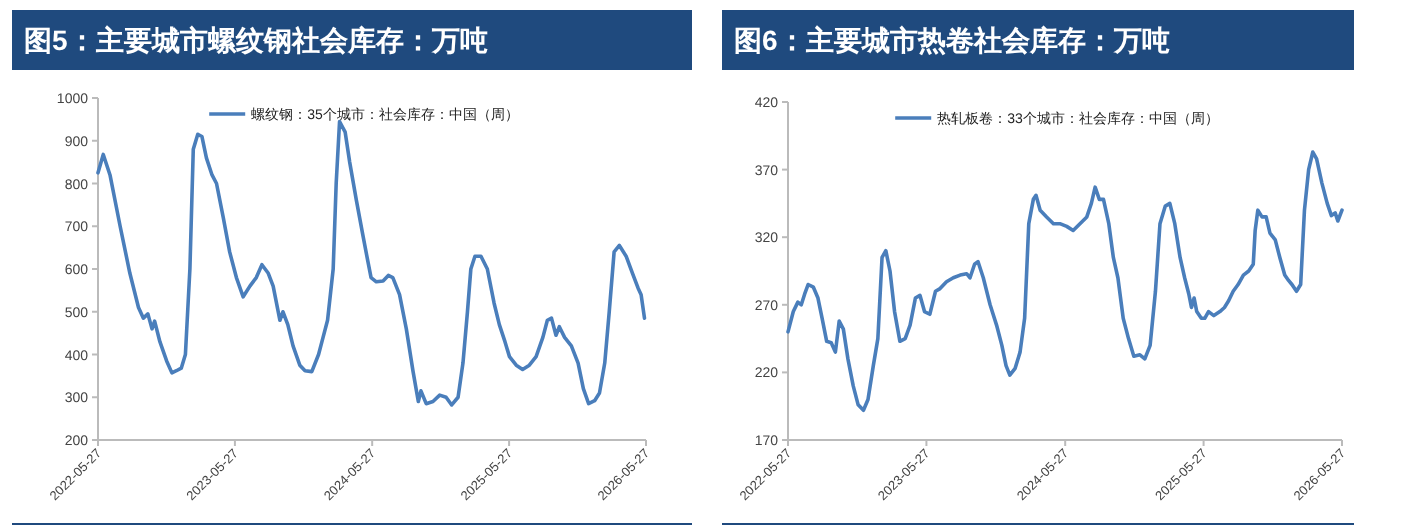  Describe the element at coordinates (256, 40) in the screenshot. I see `chart-title: 图5：主要城市螺纹钢社会库存：万吨` at that location.